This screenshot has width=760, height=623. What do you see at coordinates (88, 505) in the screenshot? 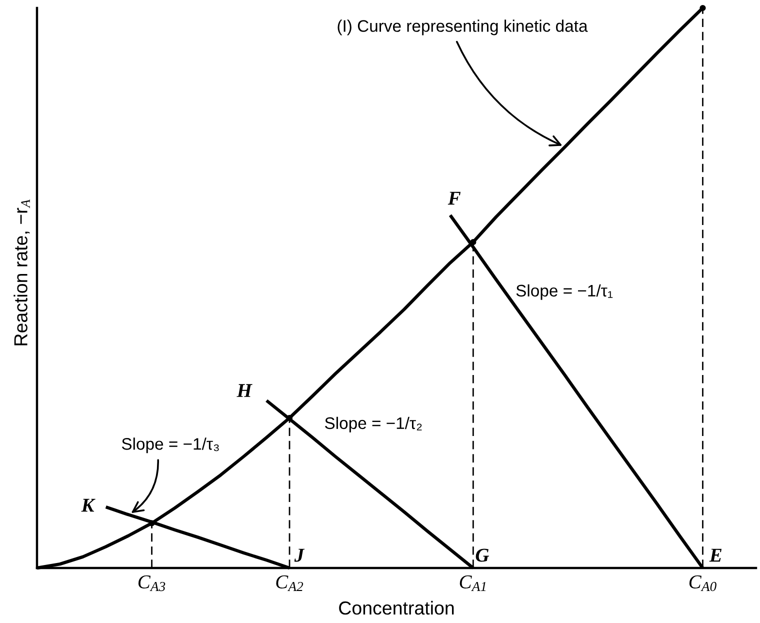
I see `annotation: K` at bounding box center [88, 505].